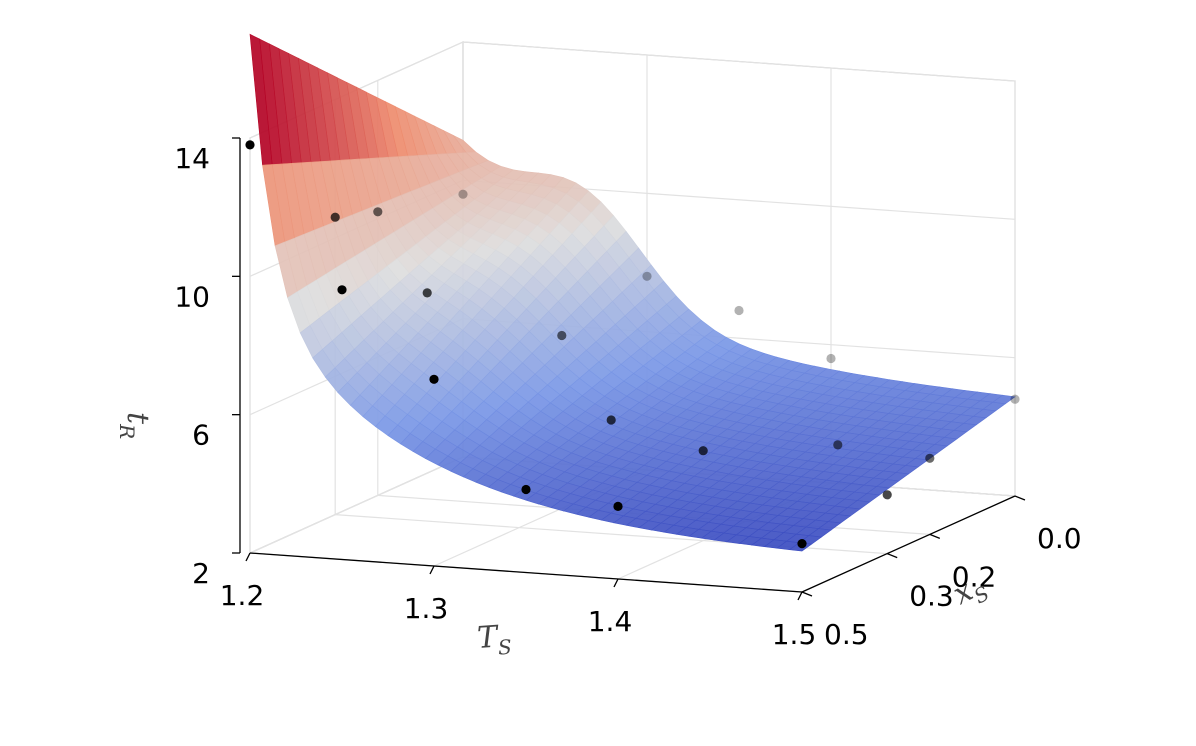 The width and height of the screenshot is (1196, 746). What do you see at coordinates (846, 634) in the screenshot?
I see `y-tick-label: 0.5` at bounding box center [846, 634].